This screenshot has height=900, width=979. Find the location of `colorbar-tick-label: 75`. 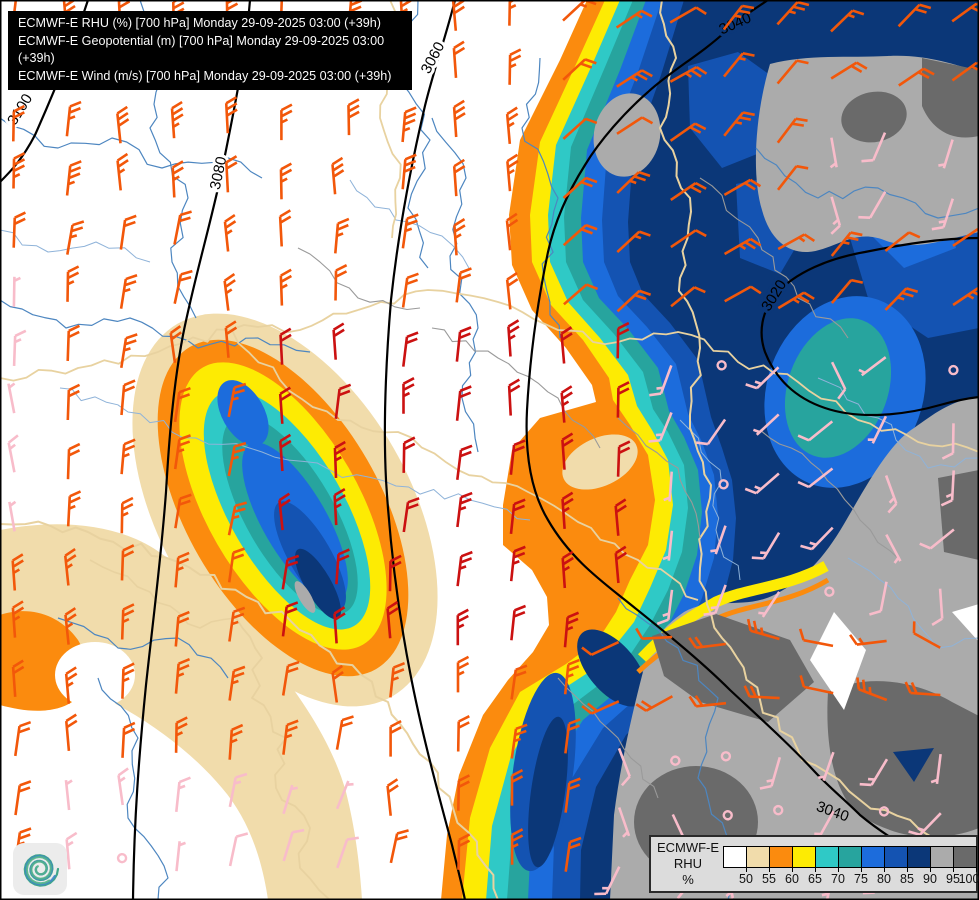

colorbar-tick-label: 75 is located at coordinates (861, 879).